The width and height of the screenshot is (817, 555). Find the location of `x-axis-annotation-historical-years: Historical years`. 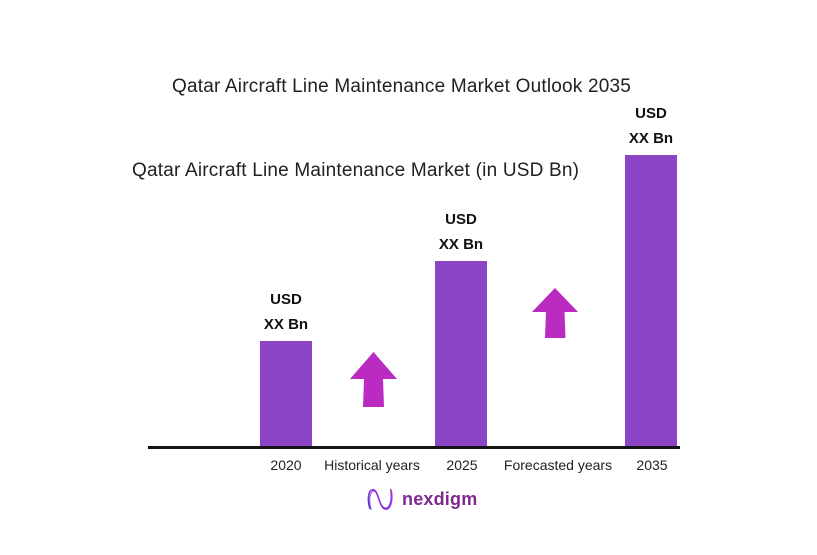

x-axis-annotation-historical-years: Historical years is located at coordinates (372, 465).